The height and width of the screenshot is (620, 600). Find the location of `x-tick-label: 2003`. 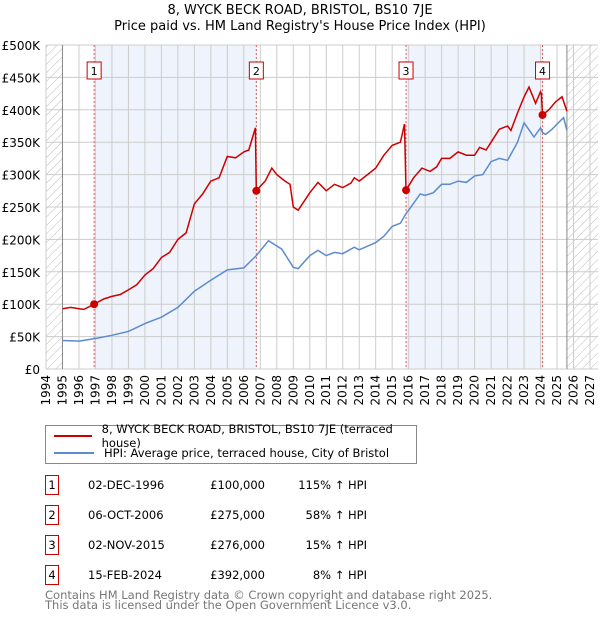

x-tick-label: 2003 is located at coordinates (194, 390).